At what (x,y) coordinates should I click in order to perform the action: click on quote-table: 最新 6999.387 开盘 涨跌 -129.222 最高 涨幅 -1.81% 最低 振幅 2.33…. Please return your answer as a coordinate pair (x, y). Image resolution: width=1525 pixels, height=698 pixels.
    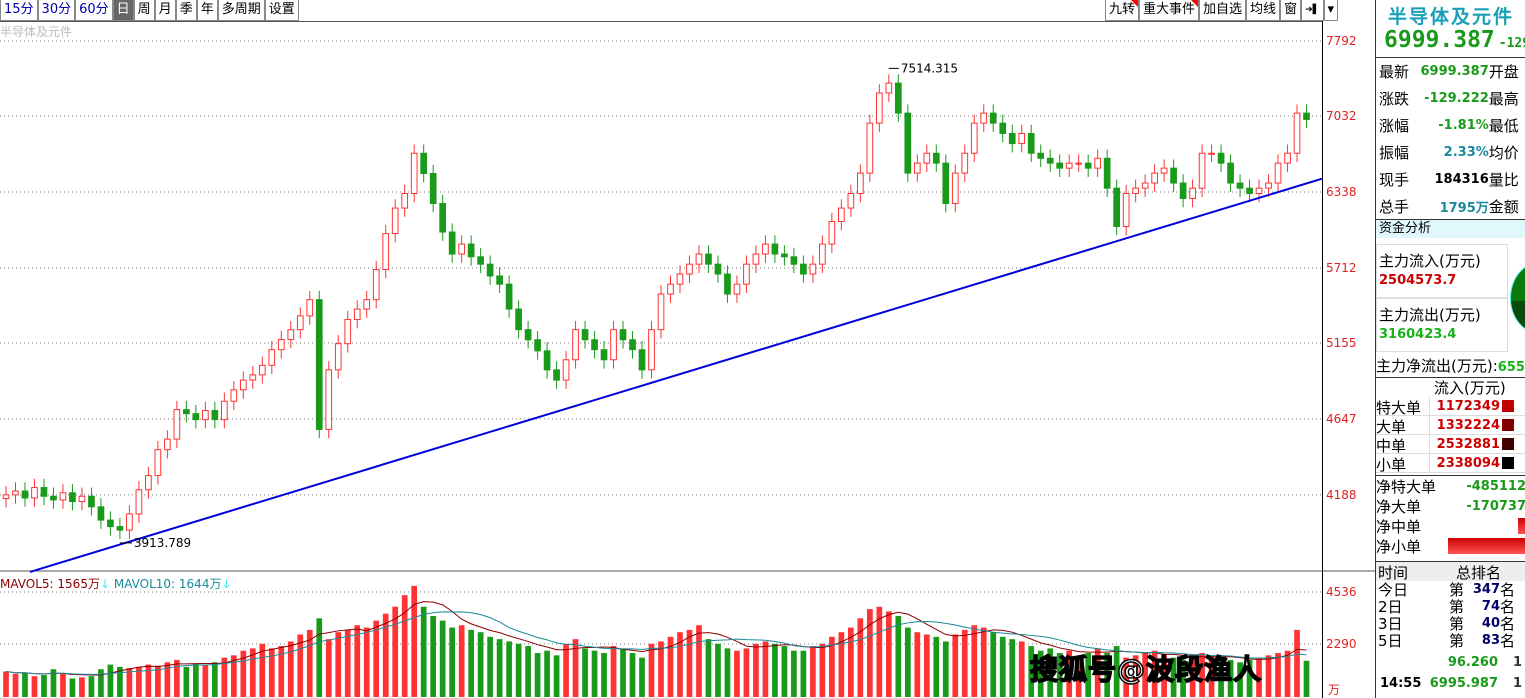
    Looking at the image, I should click on (1450, 138).